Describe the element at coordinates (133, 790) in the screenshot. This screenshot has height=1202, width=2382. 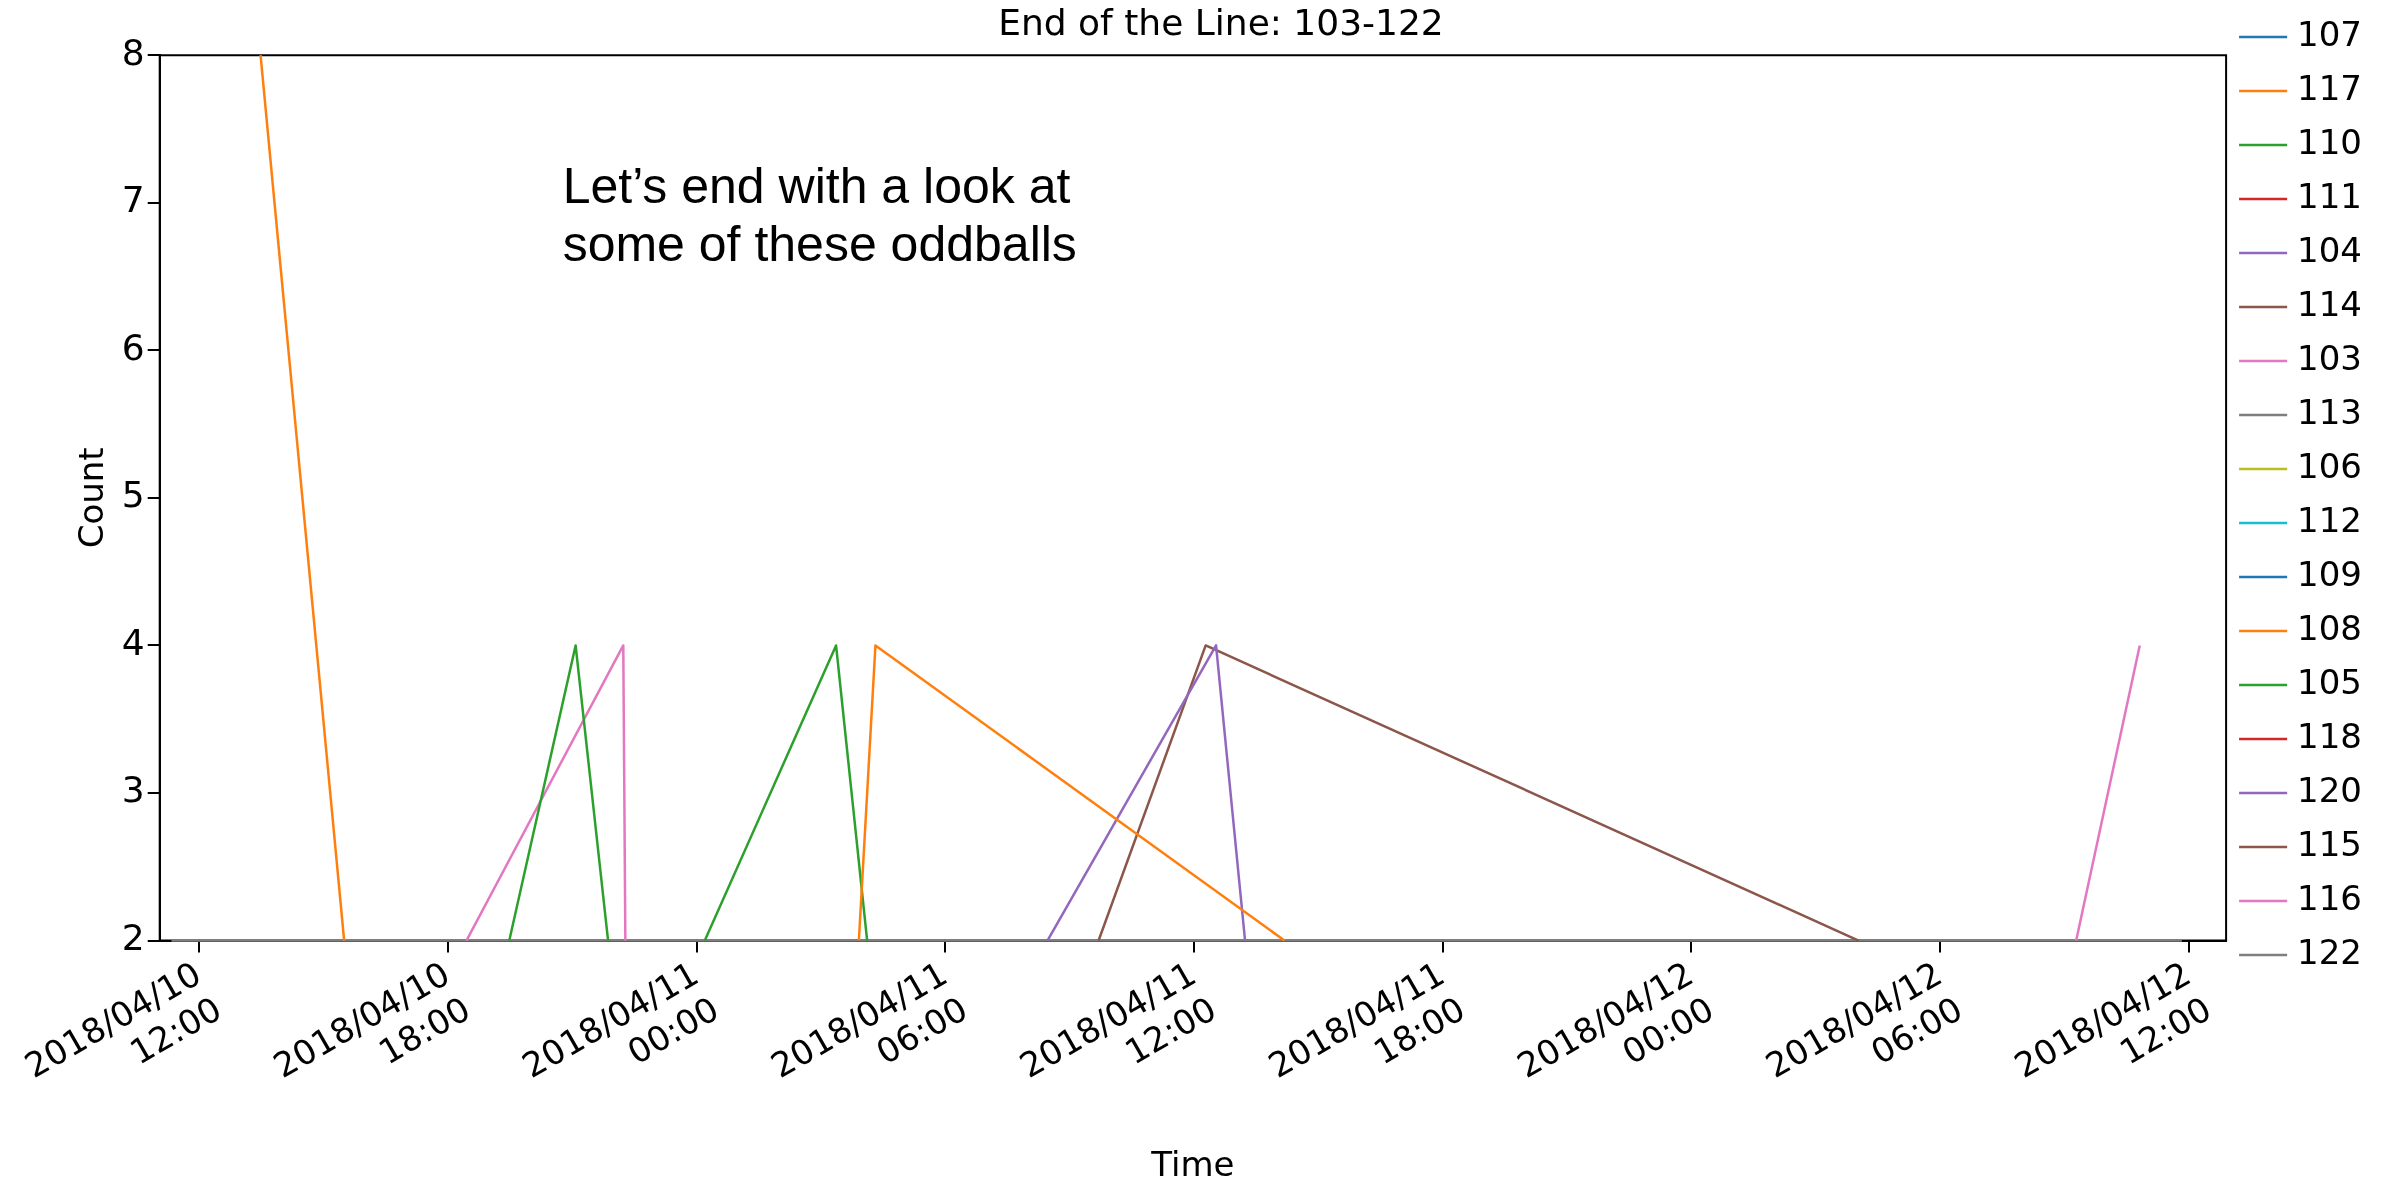
I see `y-tick-label: 3` at that location.